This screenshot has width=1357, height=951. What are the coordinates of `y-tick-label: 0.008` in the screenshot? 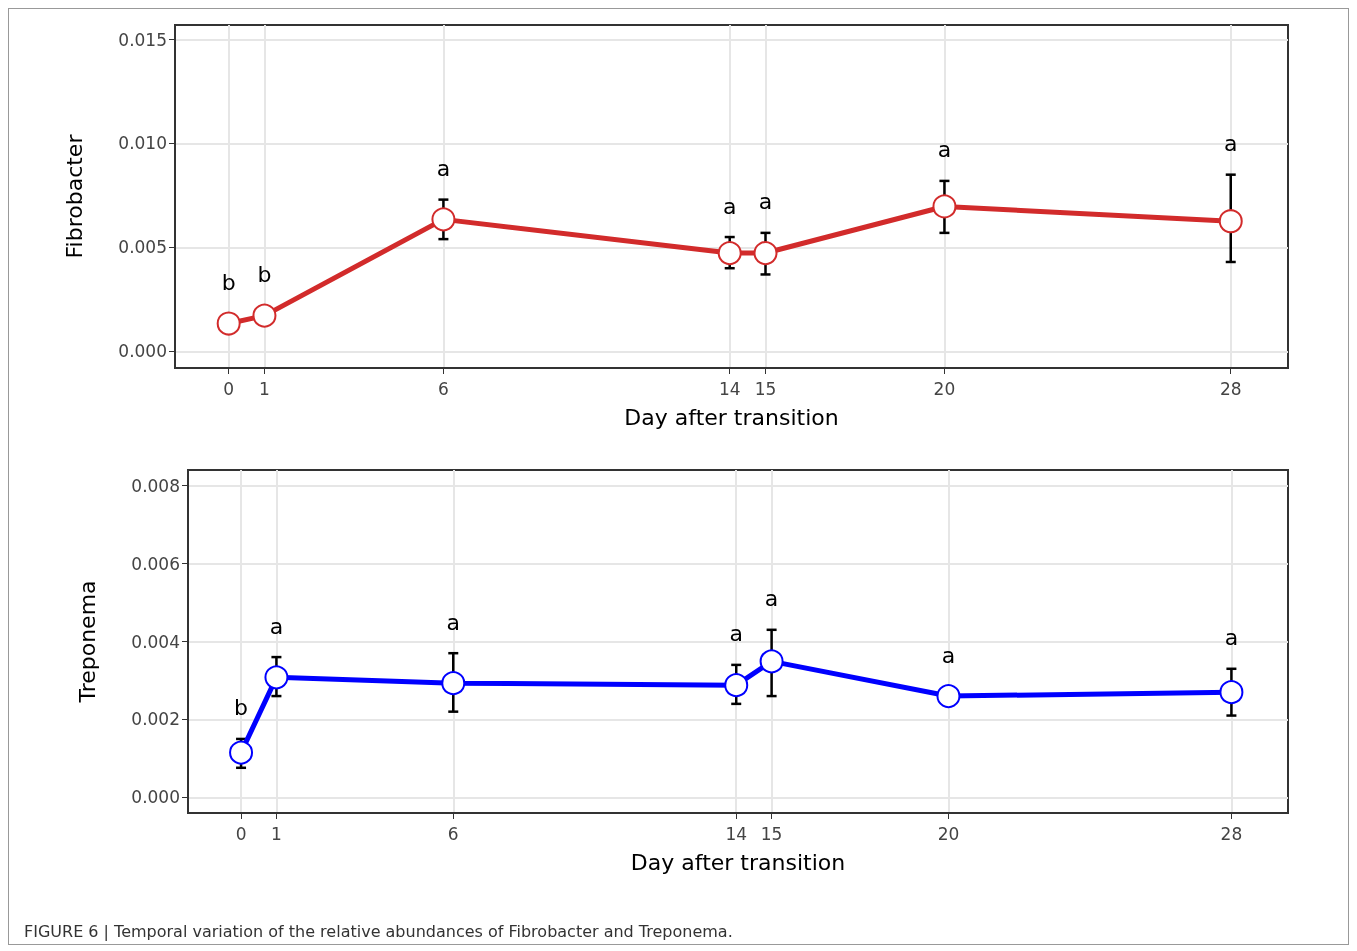 It's located at (155, 485).